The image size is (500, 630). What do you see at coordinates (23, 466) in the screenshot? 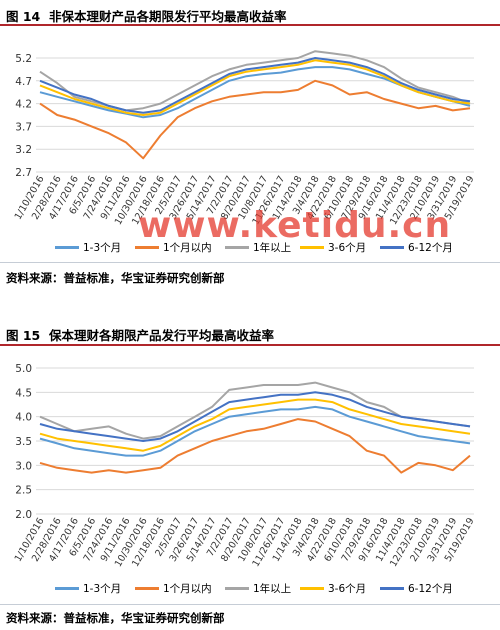
I see `y-tick-label: 3.0` at bounding box center [23, 466].